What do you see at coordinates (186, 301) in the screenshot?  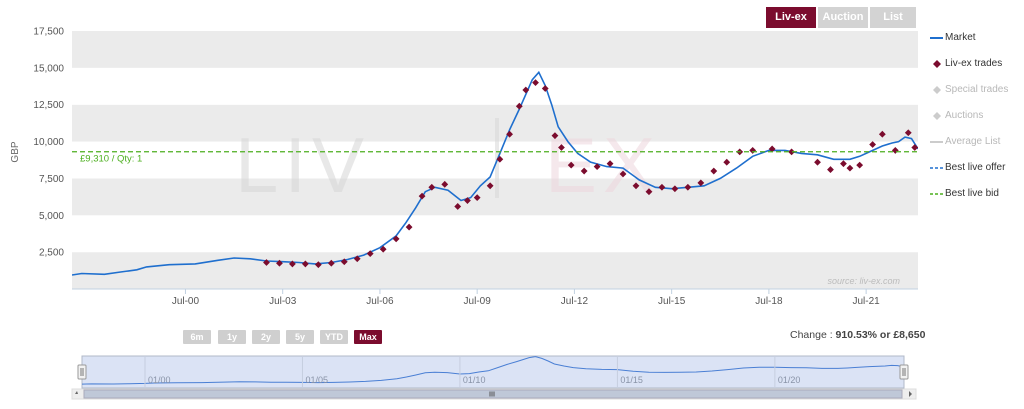 I see `x-tick-label: Jul-00` at bounding box center [186, 301].